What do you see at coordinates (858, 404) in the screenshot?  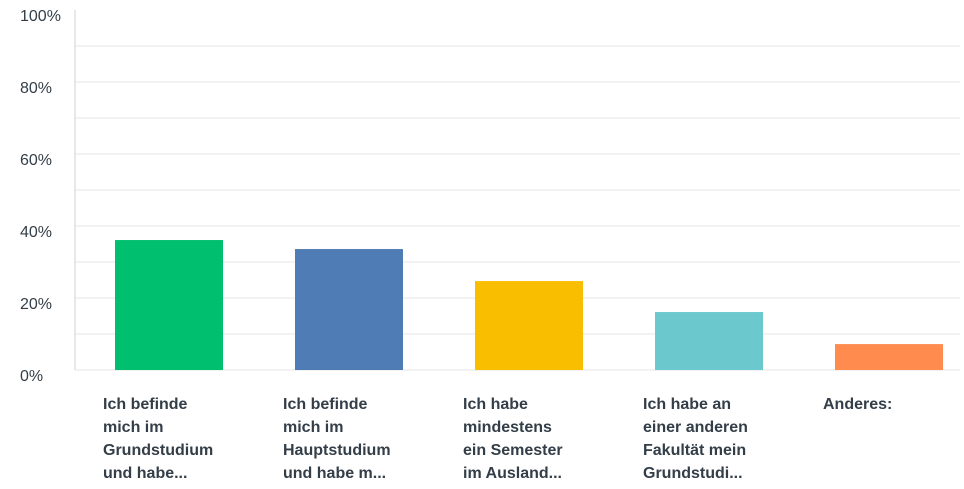 I see `x-tick-label: Anderes:` at bounding box center [858, 404].